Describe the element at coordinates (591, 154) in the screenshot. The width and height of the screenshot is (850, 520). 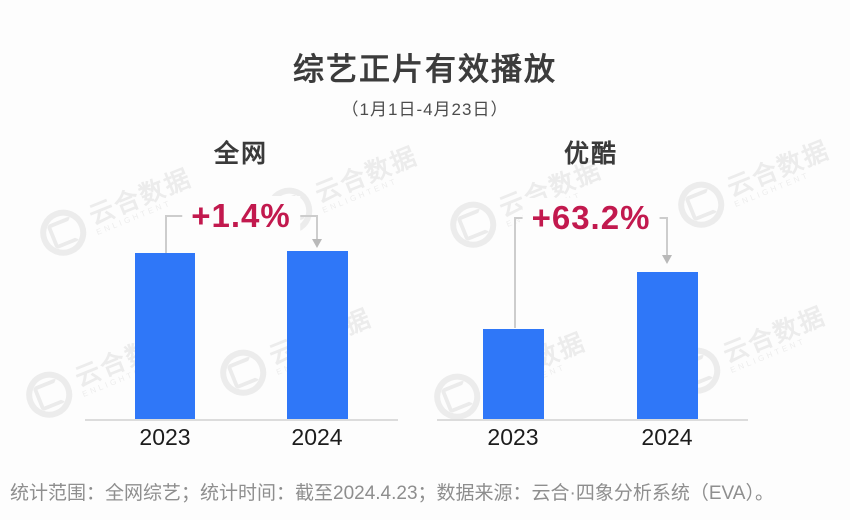
I see `panel-title: 优酷` at that location.